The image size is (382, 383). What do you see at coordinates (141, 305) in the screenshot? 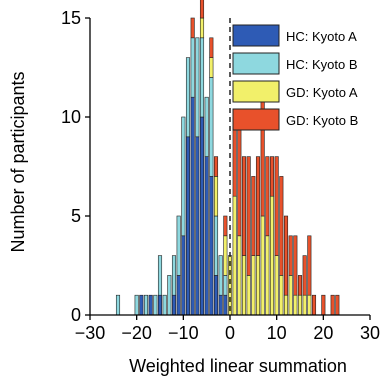
I see `bar-1-bin--19` at bounding box center [141, 305].